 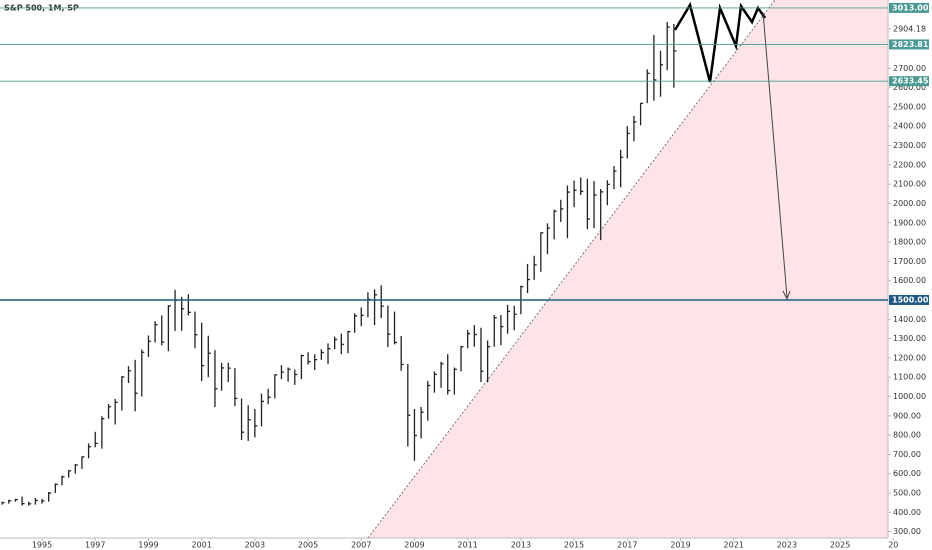 What do you see at coordinates (909, 28) in the screenshot?
I see `y-tick-label: 2904.18` at bounding box center [909, 28].